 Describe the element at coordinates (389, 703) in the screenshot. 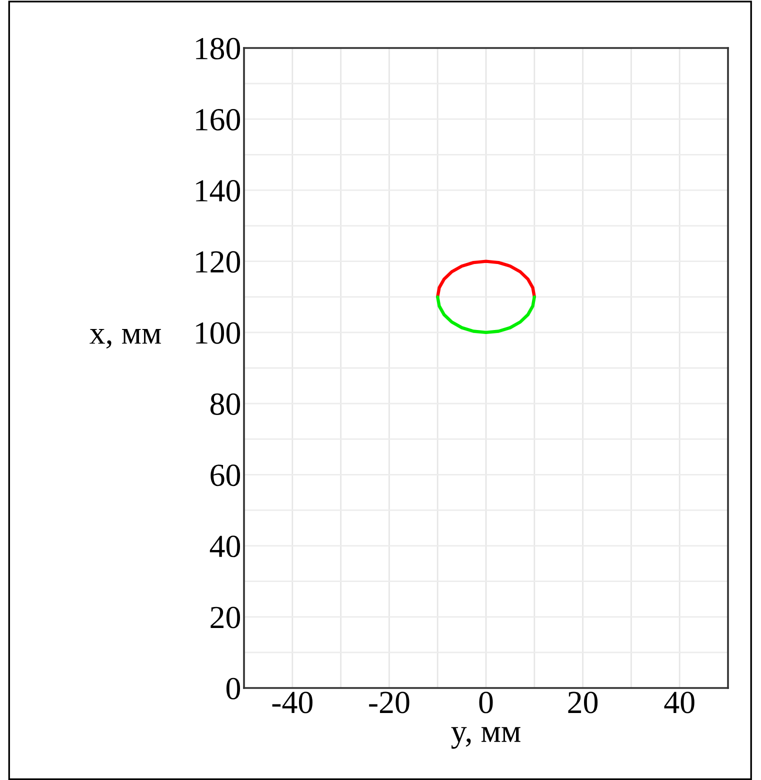

I see `x-tick-label: -20` at that location.